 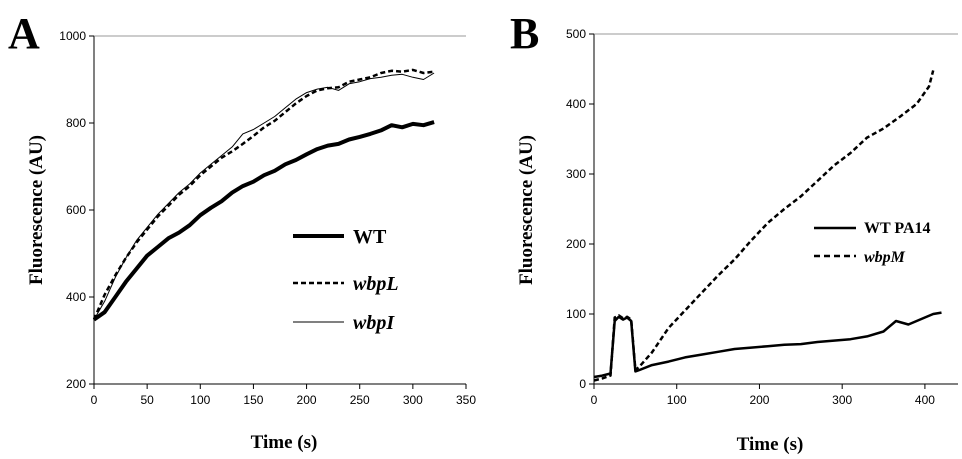 I want to click on panel-b-x-tick-label: 0, so click(x=594, y=400).